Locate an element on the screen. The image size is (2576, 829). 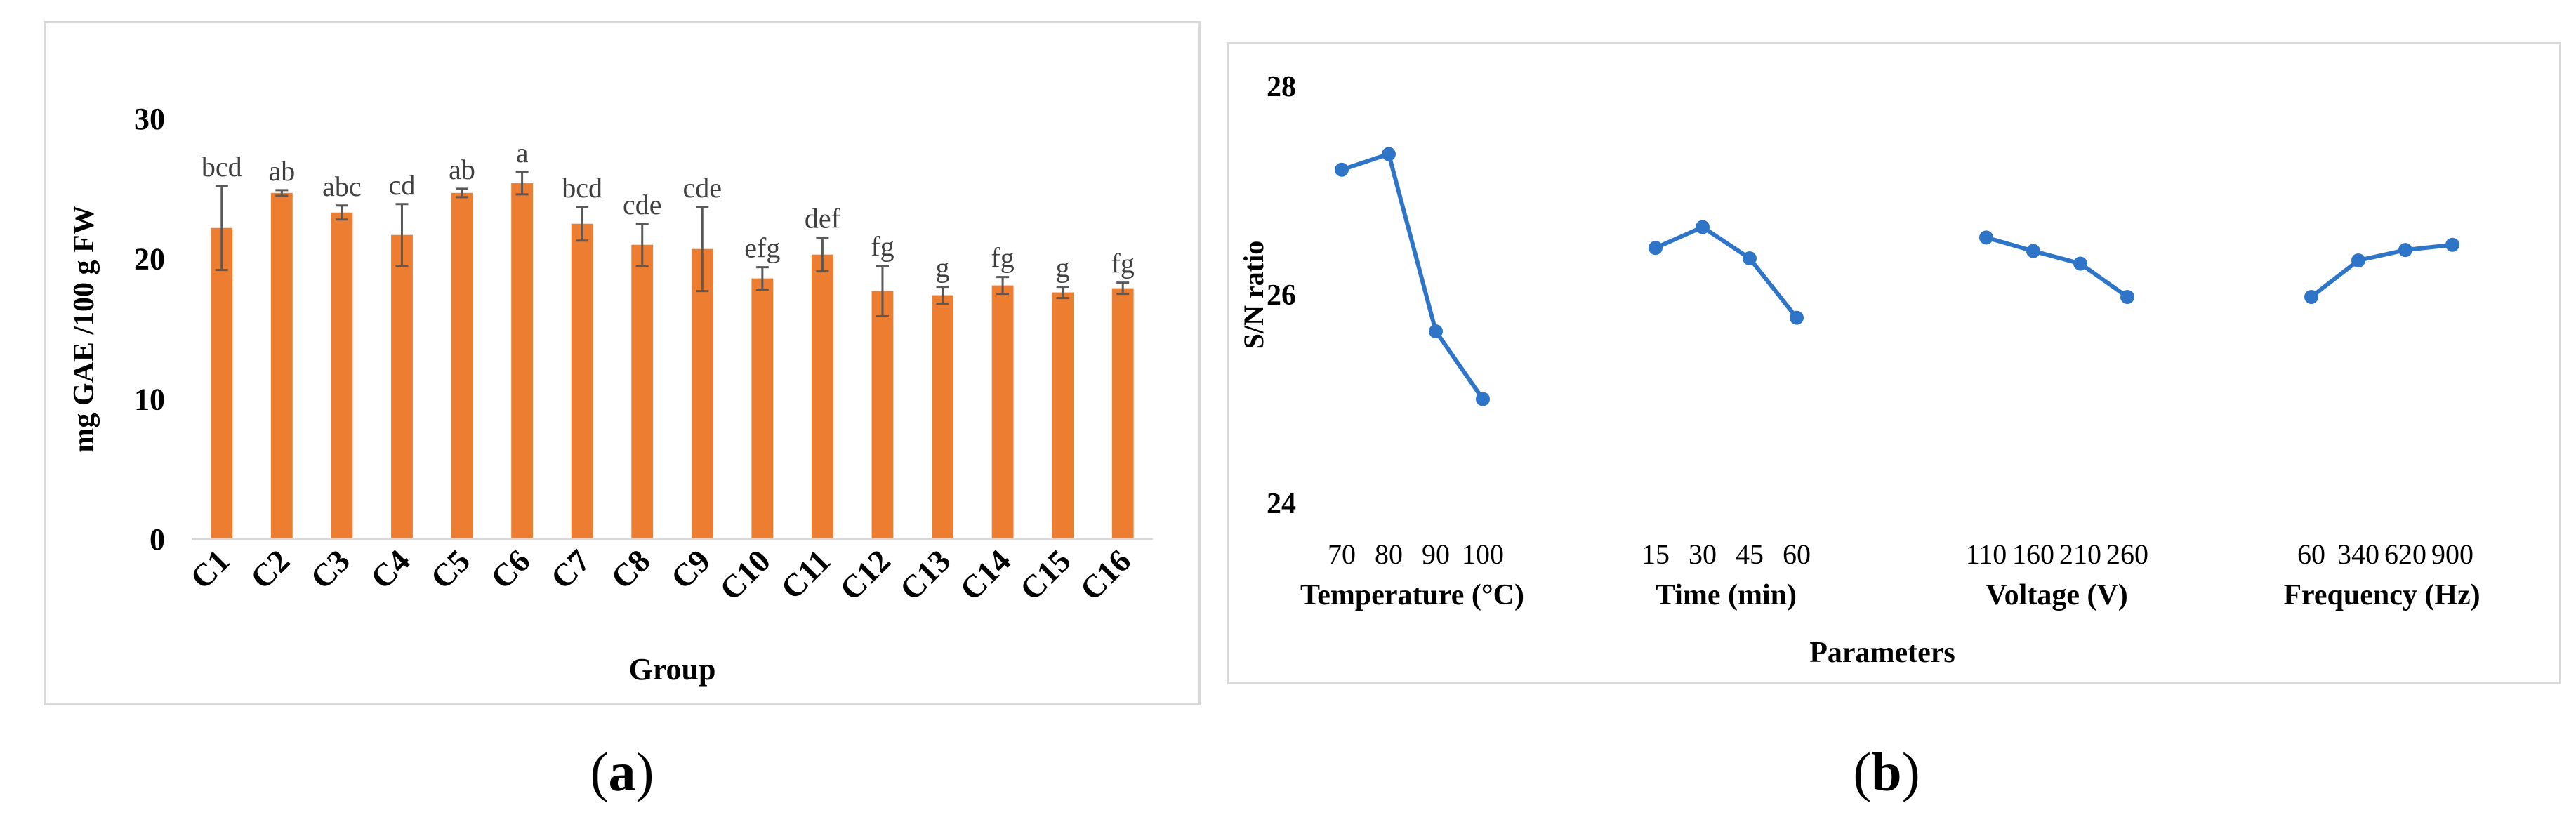
x-tick-label: 15 is located at coordinates (1656, 554).